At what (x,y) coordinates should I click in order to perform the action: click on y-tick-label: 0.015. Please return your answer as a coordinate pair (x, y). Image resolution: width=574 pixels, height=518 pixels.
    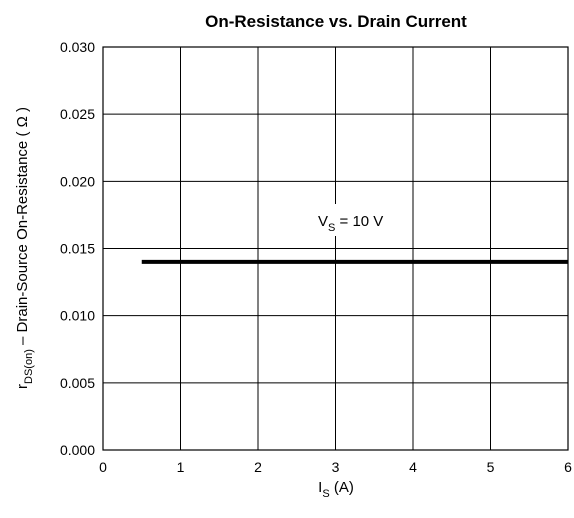
    Looking at the image, I should click on (77, 249).